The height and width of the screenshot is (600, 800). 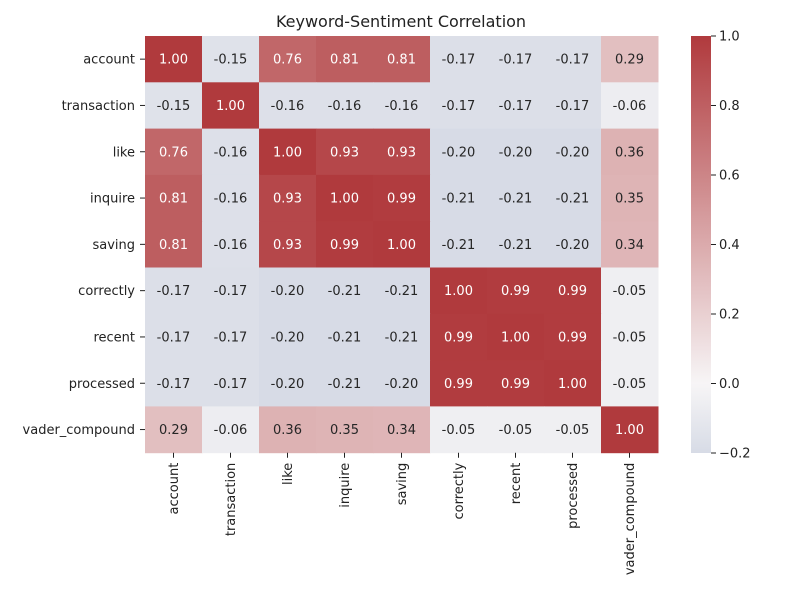 I want to click on column-label: account, so click(x=174, y=489).